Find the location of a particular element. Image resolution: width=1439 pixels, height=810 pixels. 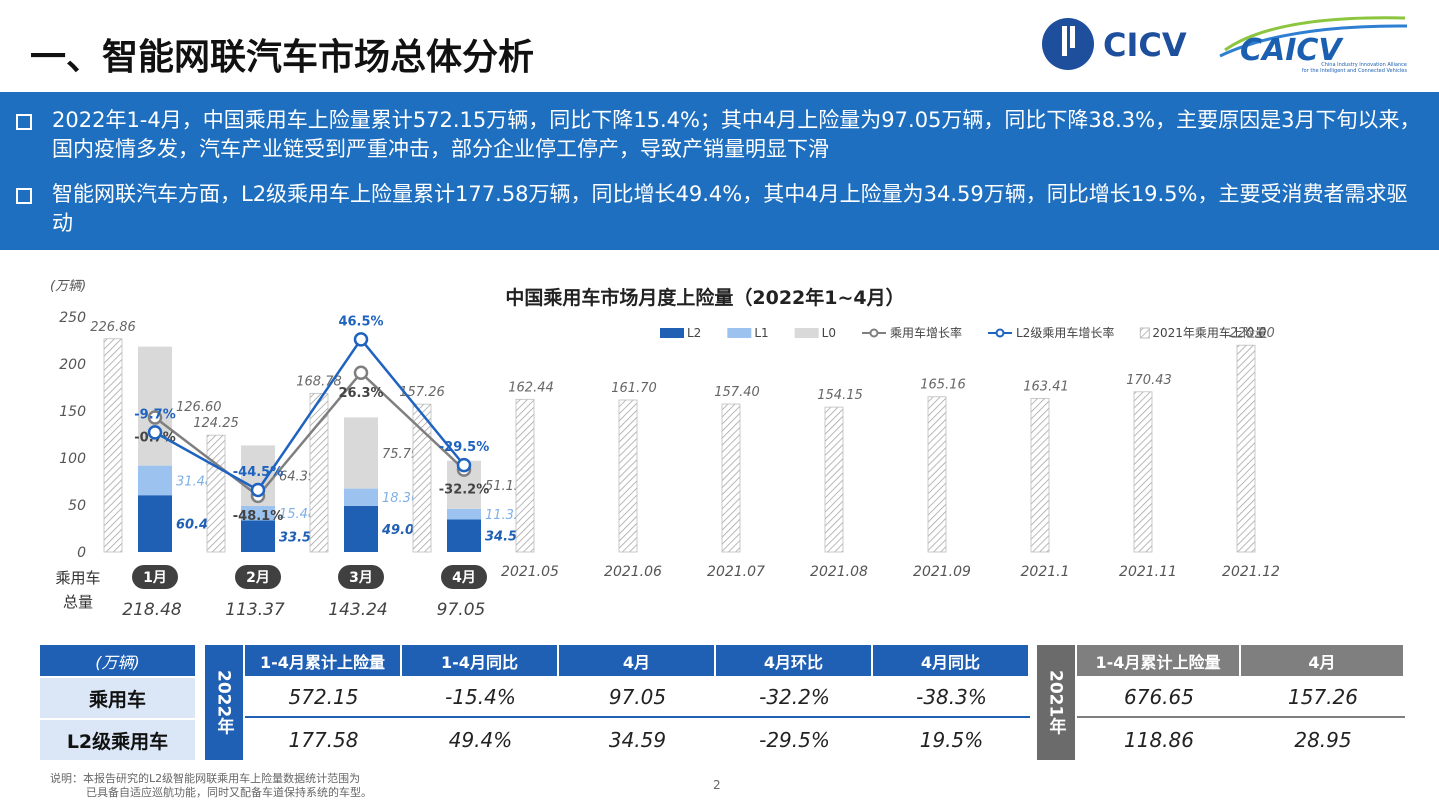

table-cell: -15.4% is located at coordinates (480, 698).